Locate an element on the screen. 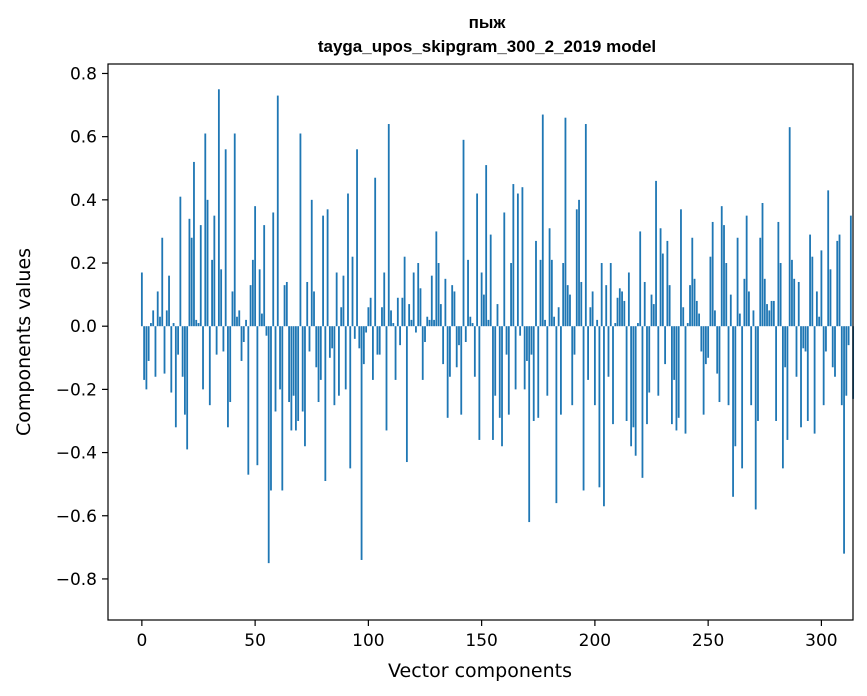 The image size is (867, 696). y-tick-label: 0.2 is located at coordinates (83, 264).